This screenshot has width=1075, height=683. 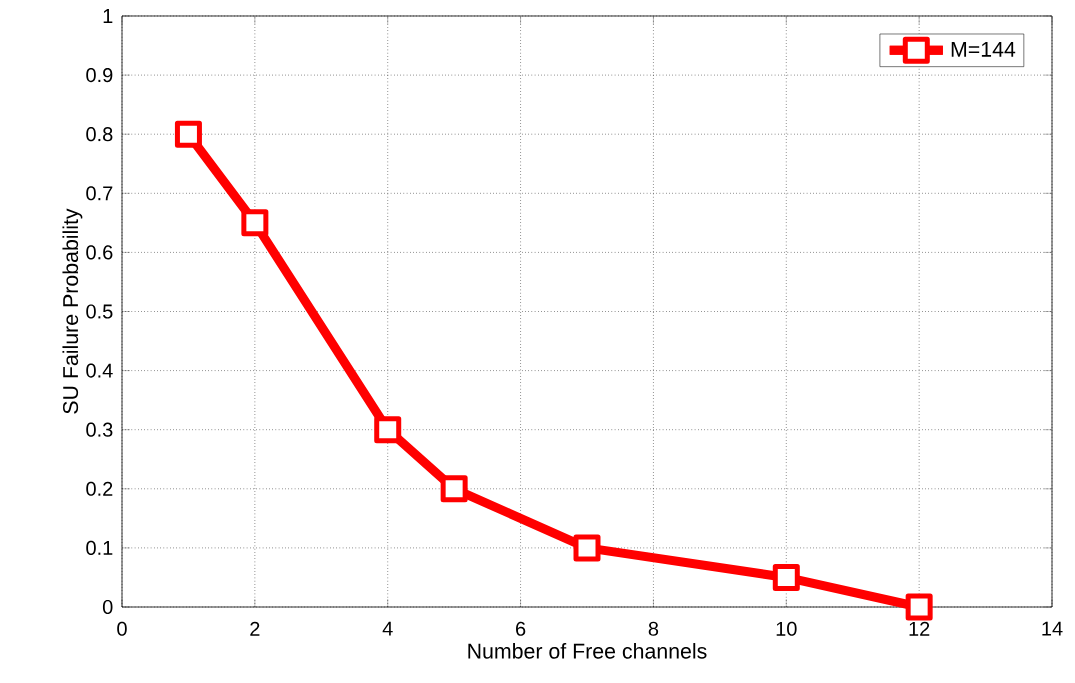 What do you see at coordinates (387, 628) in the screenshot?
I see `x-tick-label: 4` at bounding box center [387, 628].